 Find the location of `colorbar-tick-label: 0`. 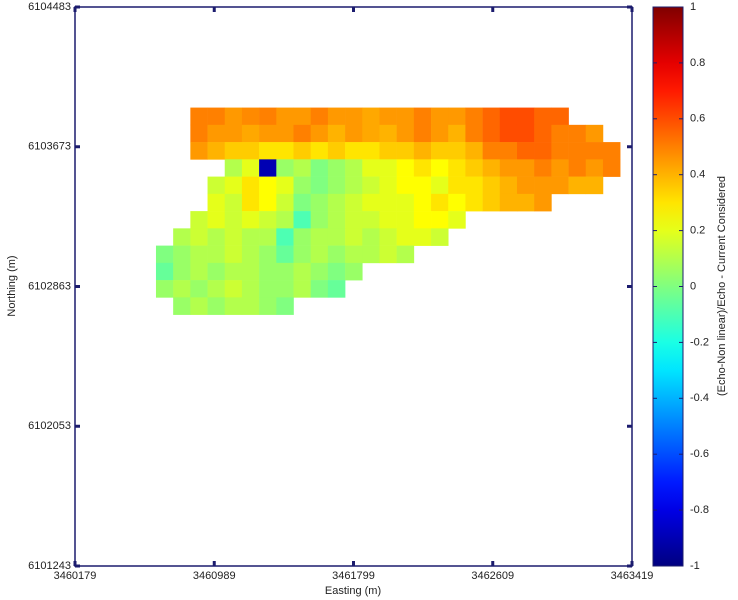

colorbar-tick-label: 0 is located at coordinates (693, 286).